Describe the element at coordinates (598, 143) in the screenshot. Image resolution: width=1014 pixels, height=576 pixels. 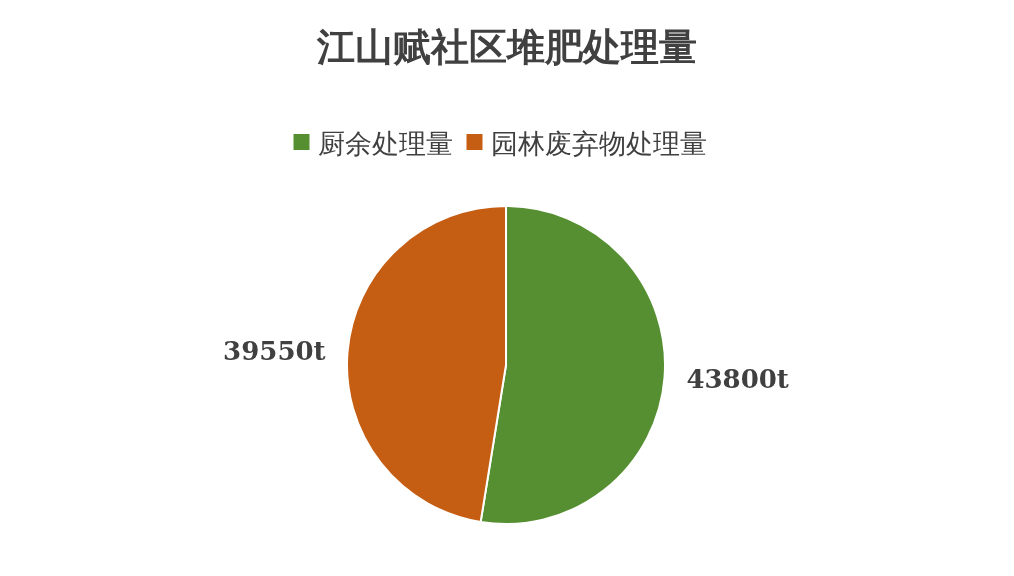
I see `legend-label: 园林废弃物处理量` at that location.